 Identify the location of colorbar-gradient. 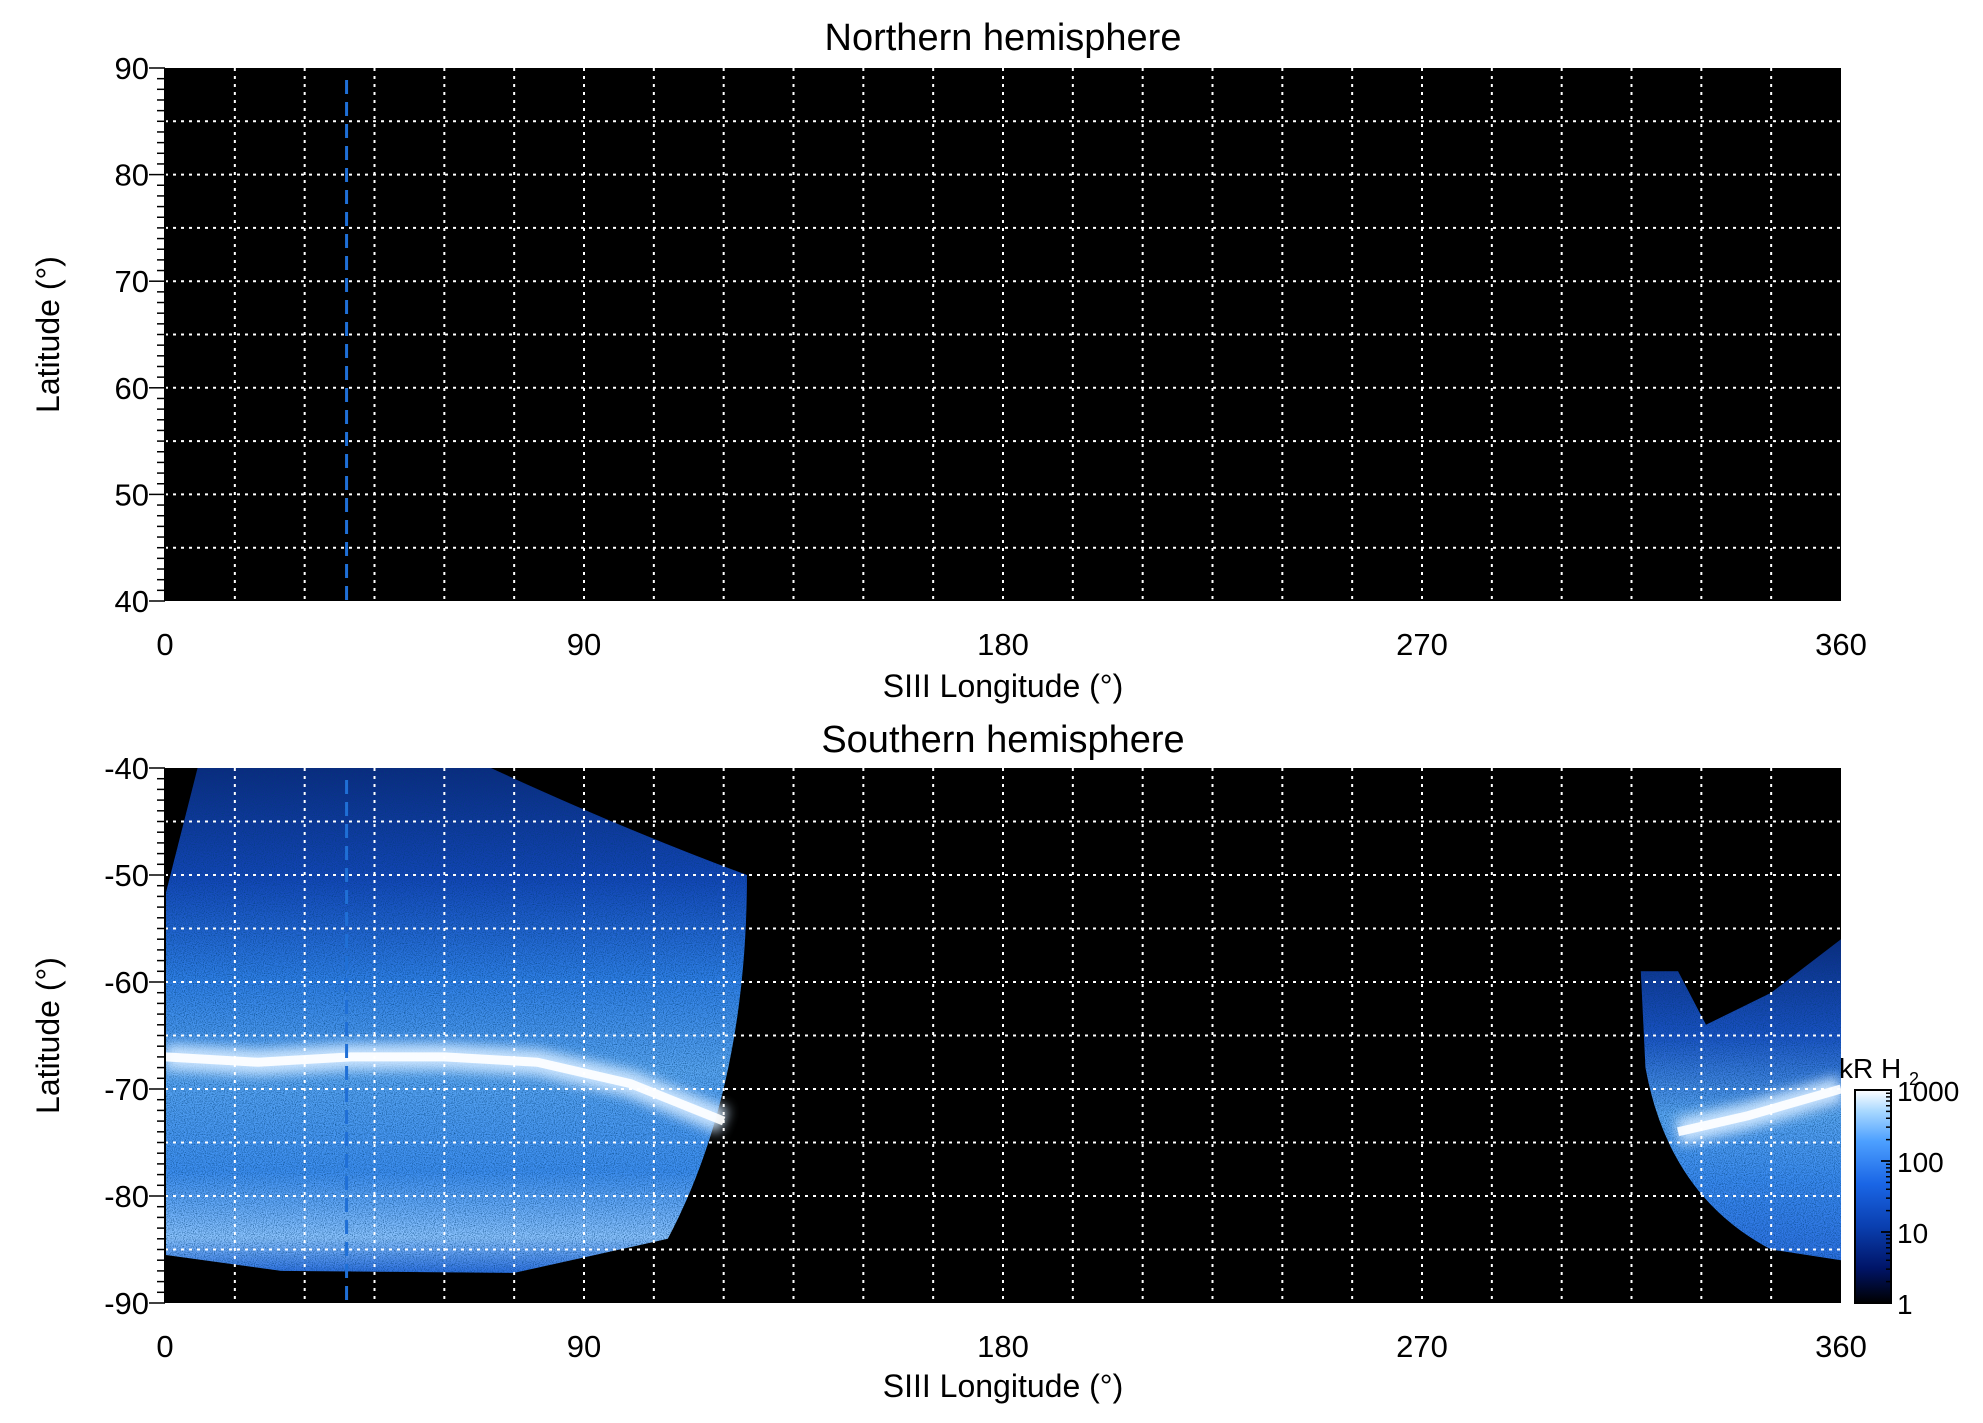
(1873, 1196).